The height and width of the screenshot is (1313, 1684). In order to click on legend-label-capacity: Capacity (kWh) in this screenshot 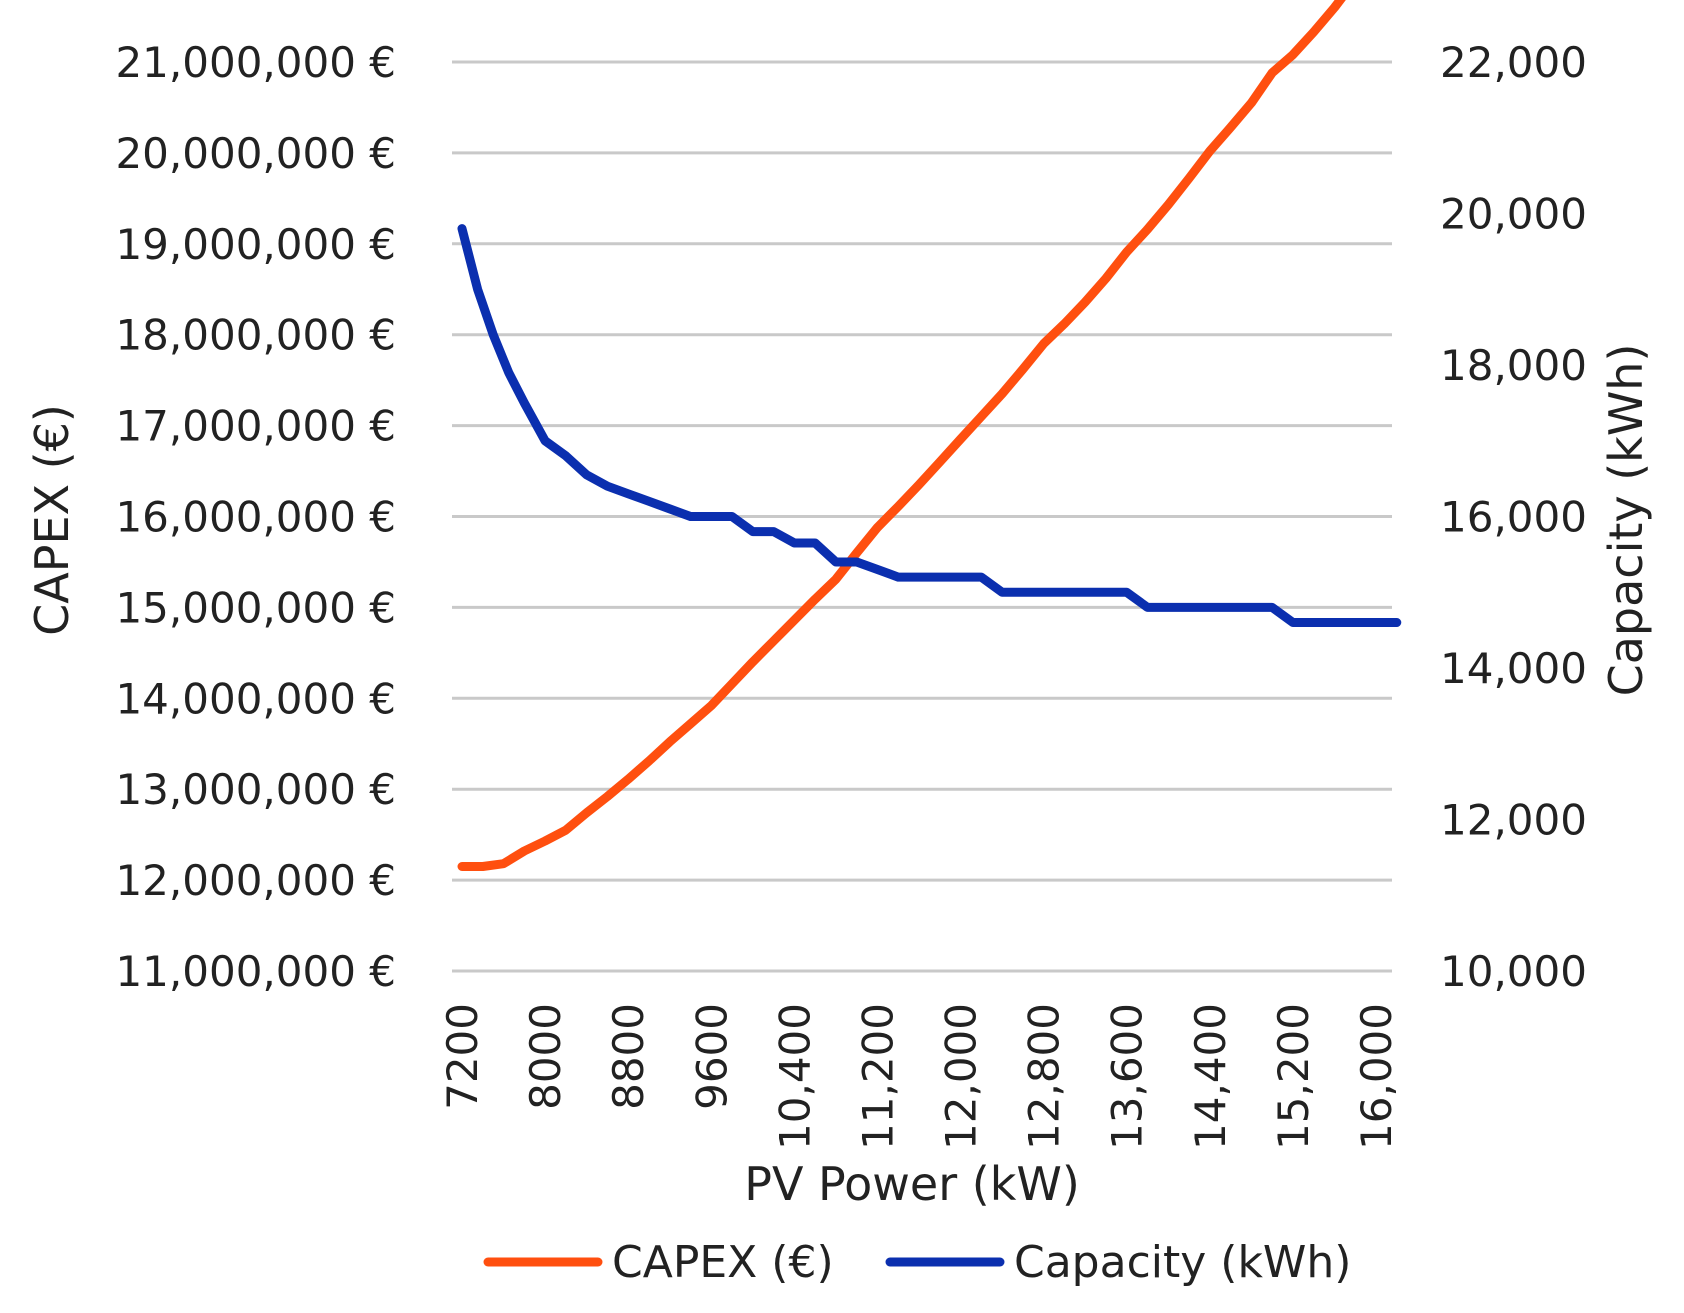, I will do `click(1182, 1262)`.